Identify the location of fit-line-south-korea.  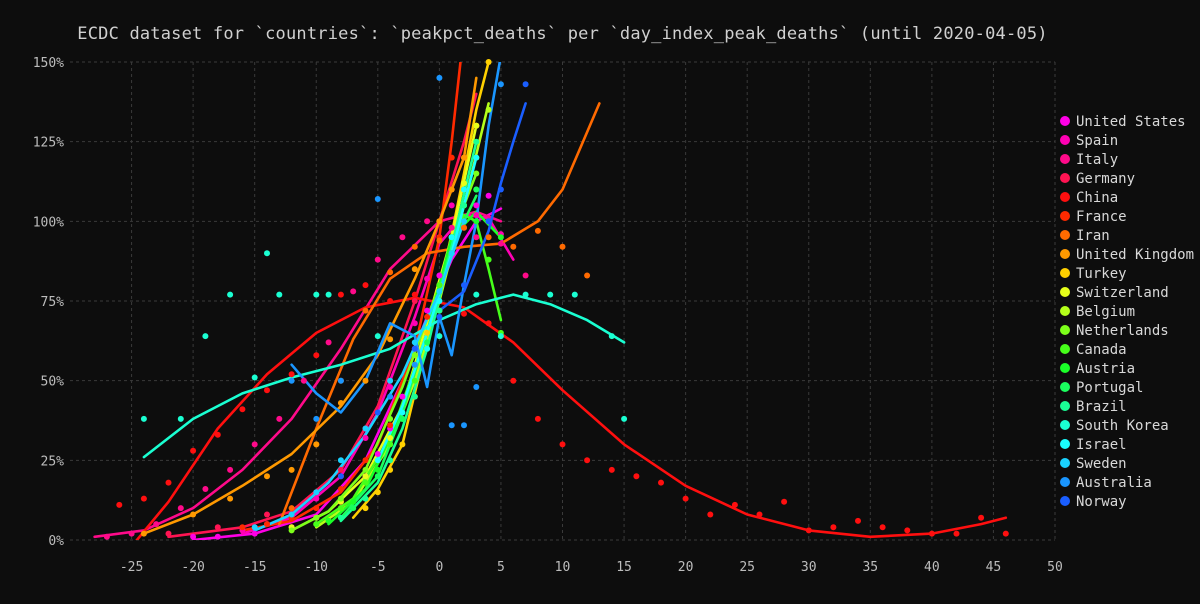
(384, 376).